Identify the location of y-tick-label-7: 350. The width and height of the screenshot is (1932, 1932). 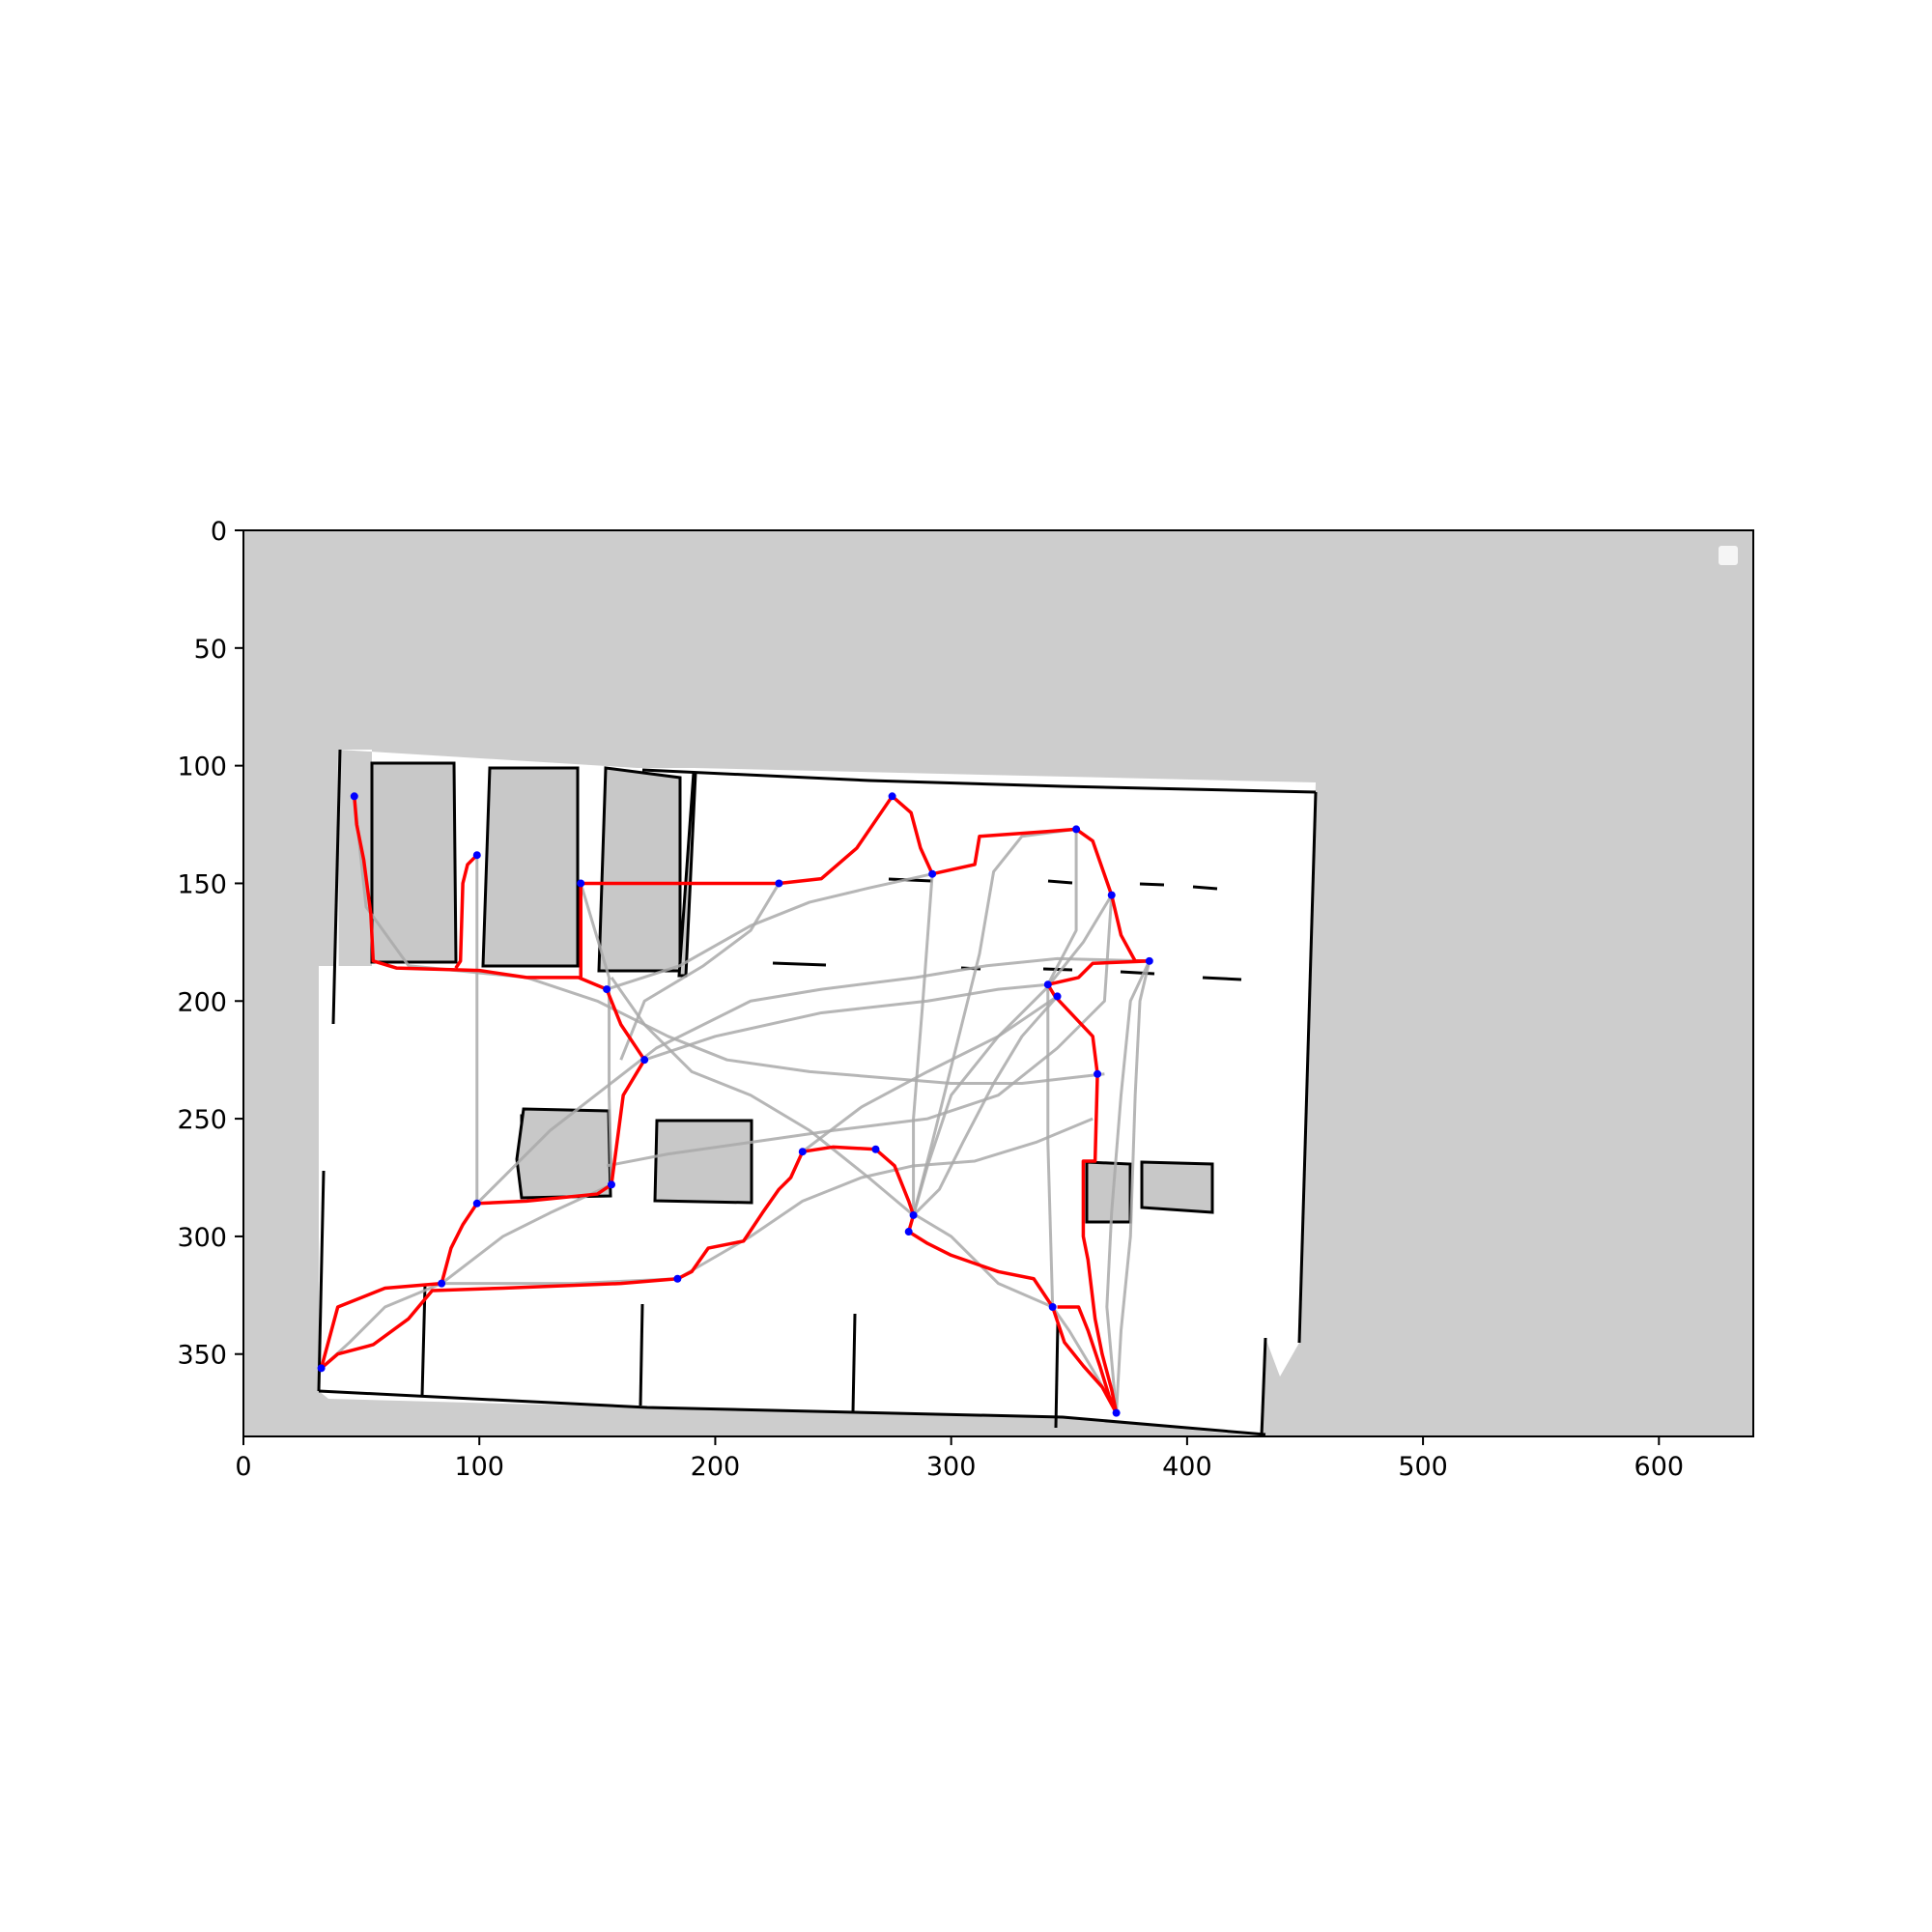
(202, 1356).